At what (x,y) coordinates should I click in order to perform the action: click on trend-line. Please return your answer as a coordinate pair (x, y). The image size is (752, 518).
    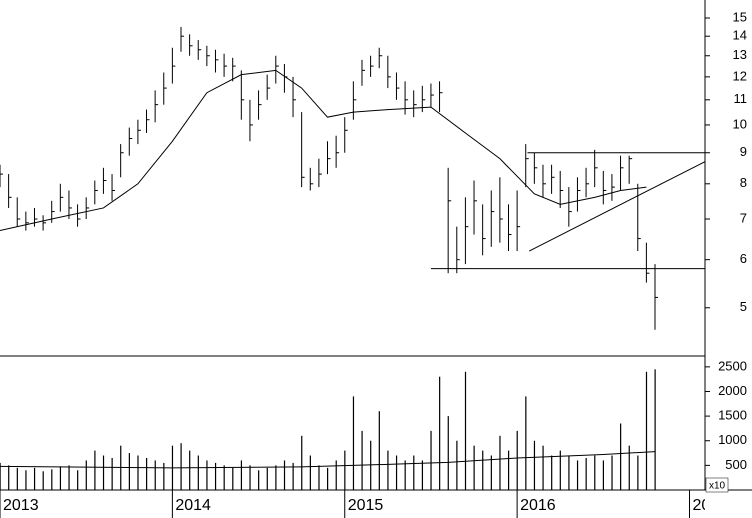
    Looking at the image, I should click on (616, 206).